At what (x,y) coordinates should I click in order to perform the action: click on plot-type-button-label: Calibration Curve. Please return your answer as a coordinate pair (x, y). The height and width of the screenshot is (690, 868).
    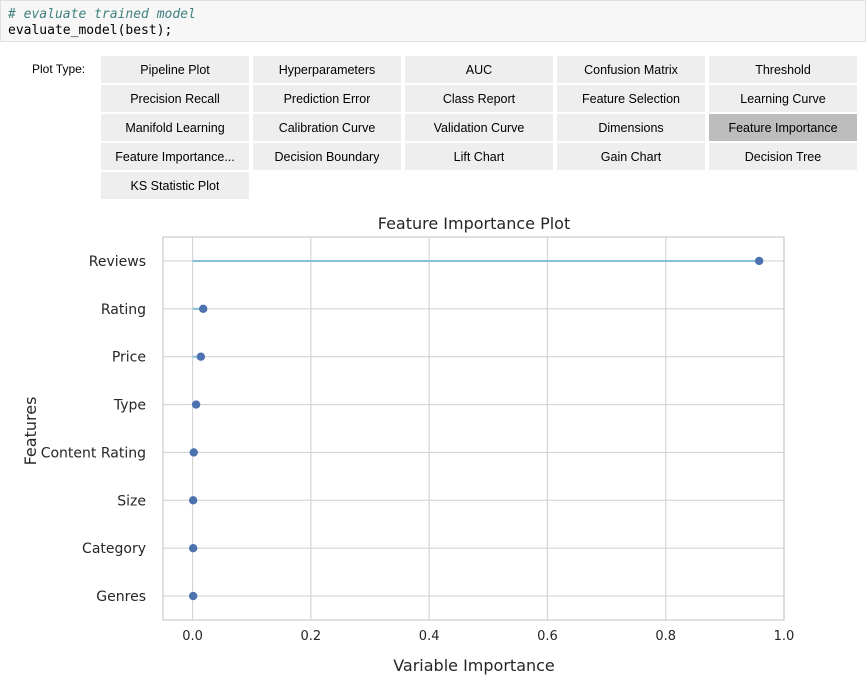
    Looking at the image, I should click on (327, 127).